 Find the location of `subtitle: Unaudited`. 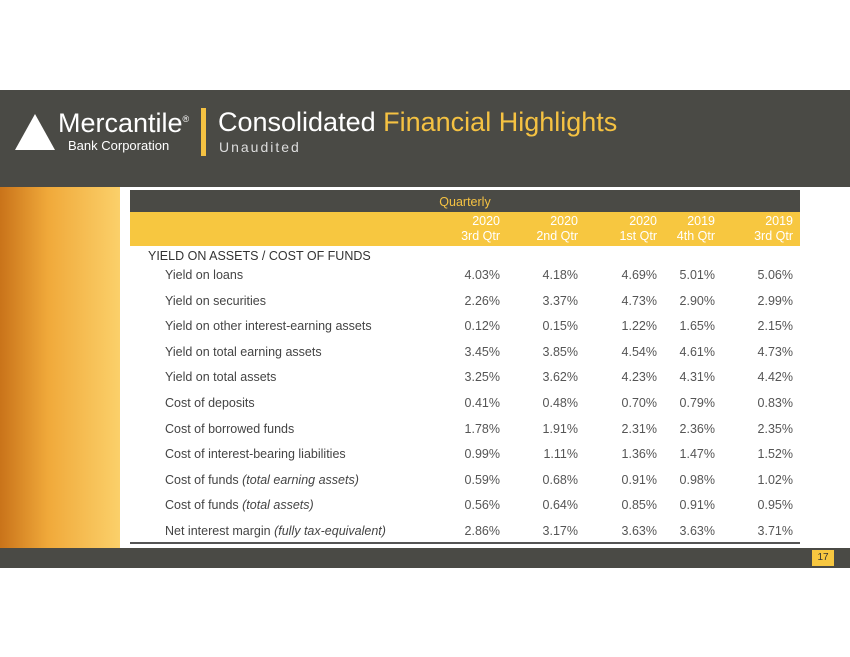

subtitle: Unaudited is located at coordinates (260, 147).